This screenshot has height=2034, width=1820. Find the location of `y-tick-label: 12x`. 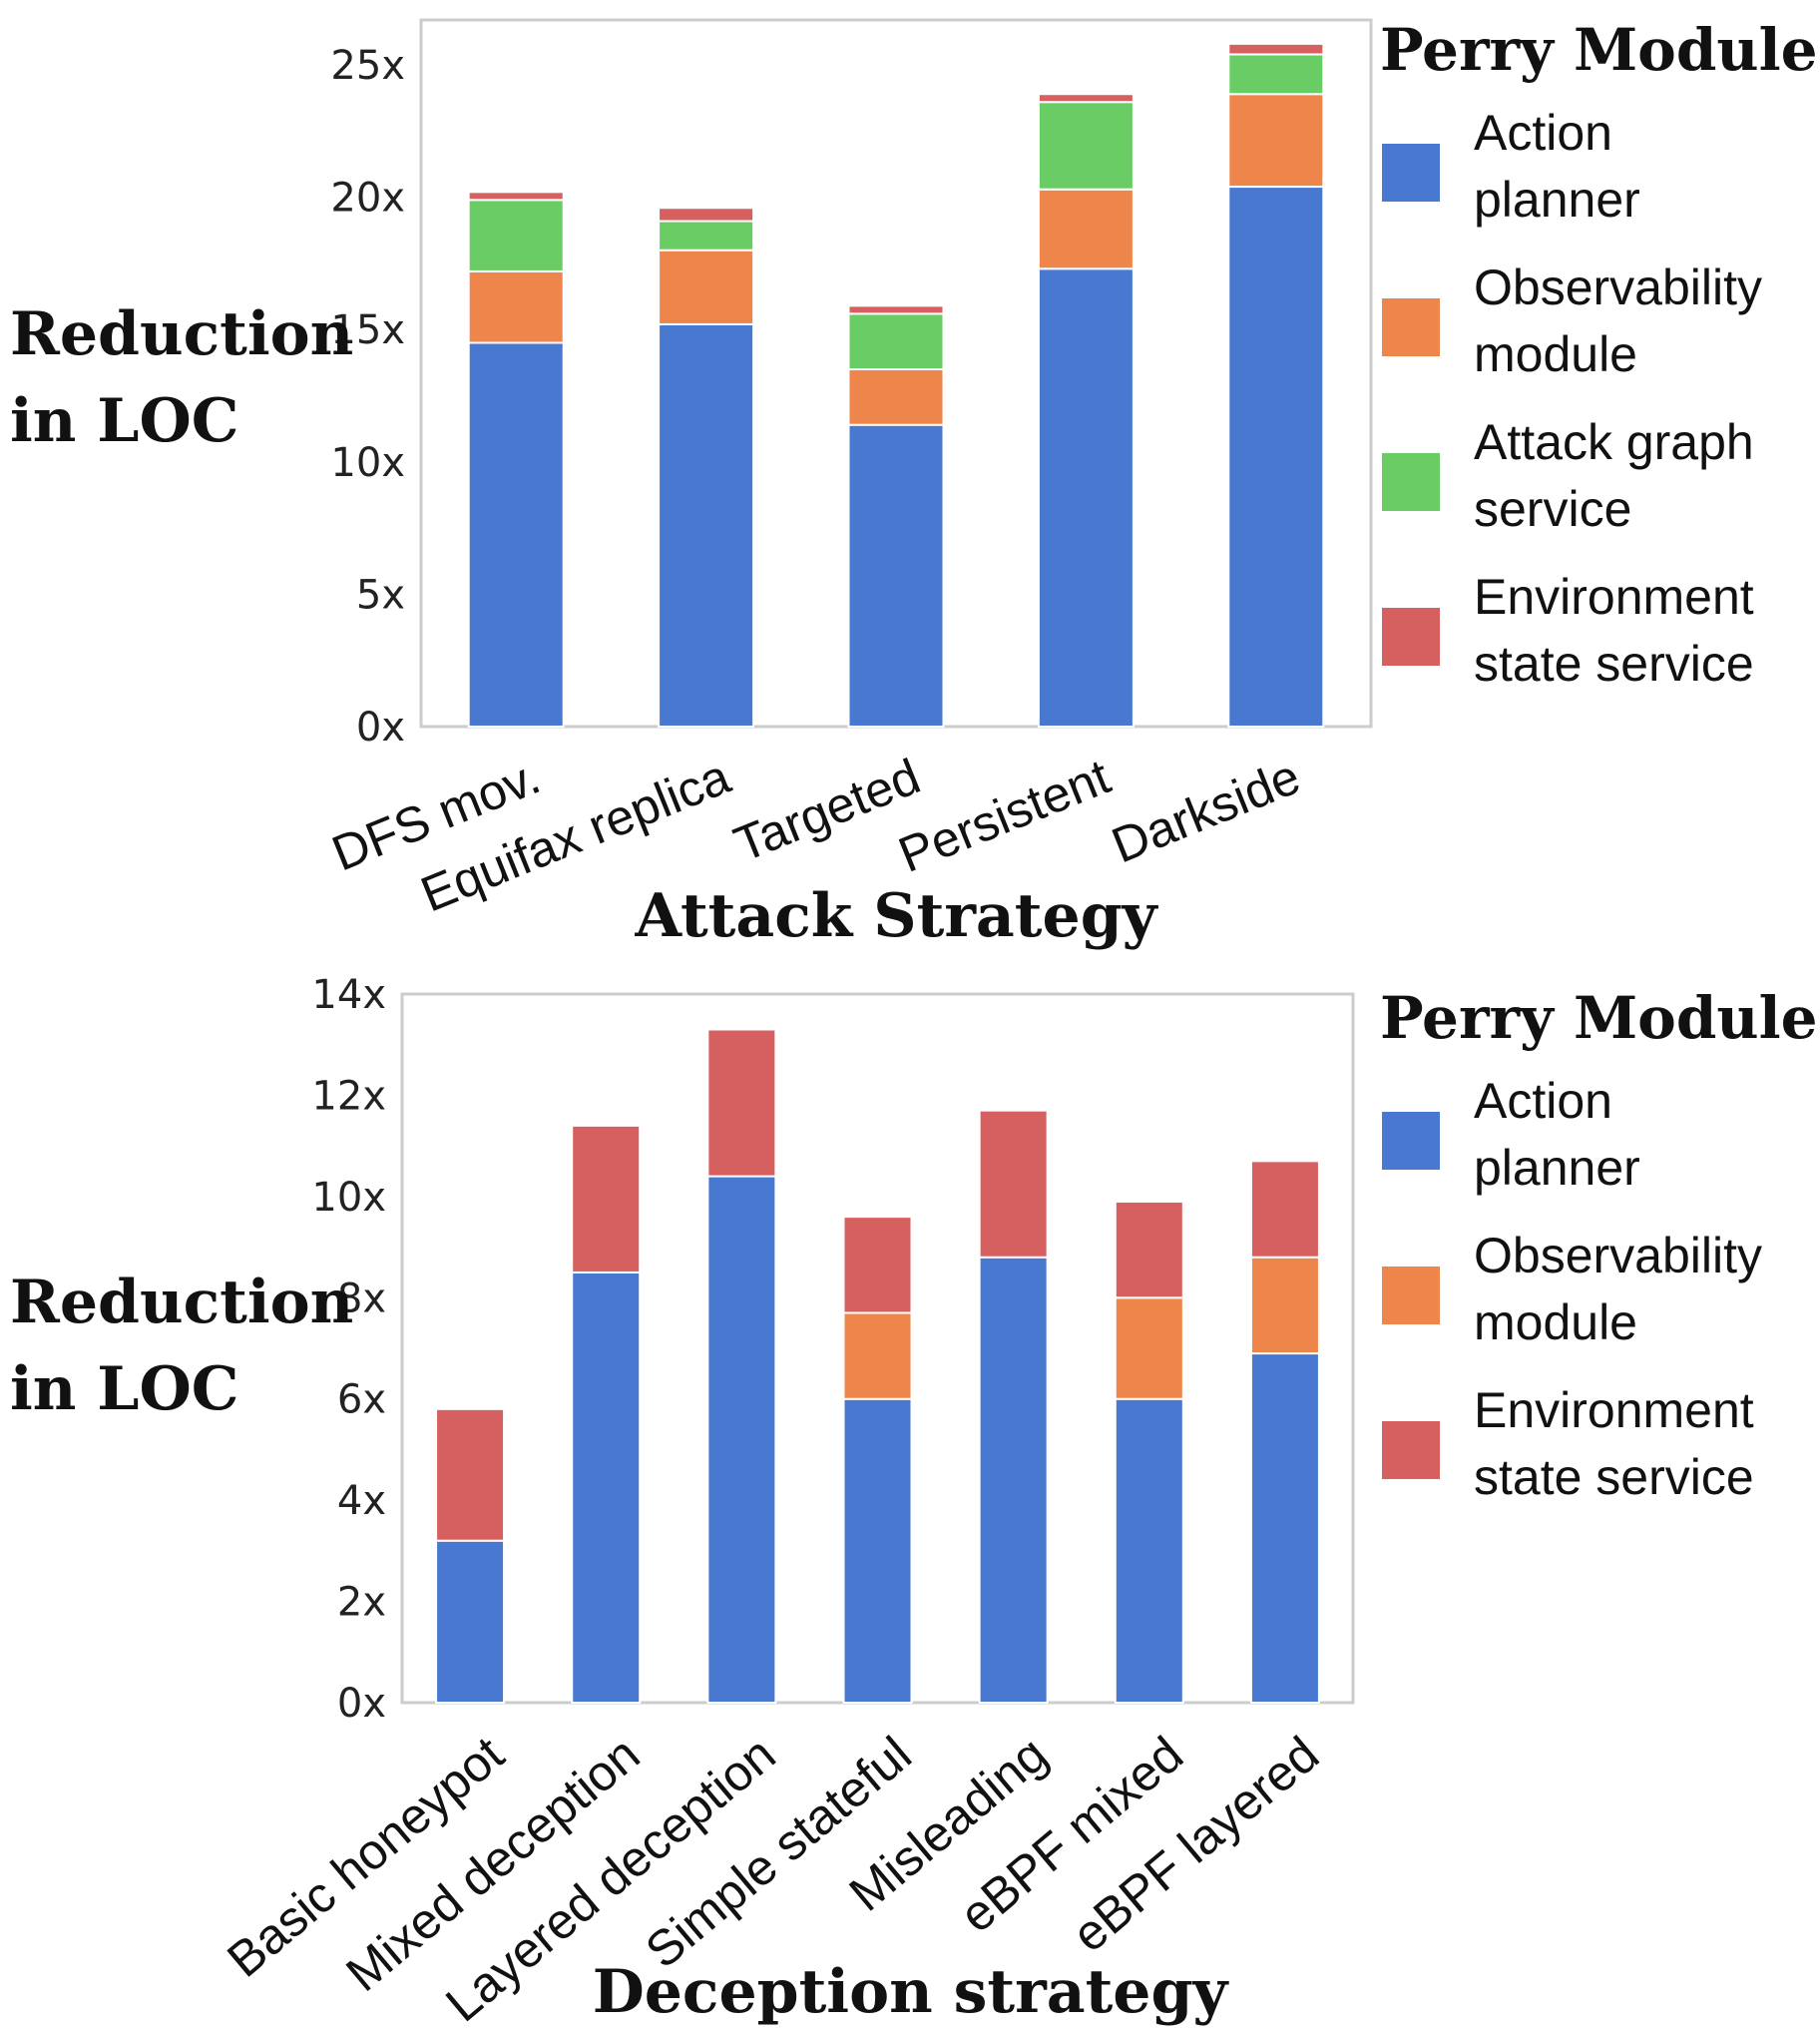

y-tick-label: 12x is located at coordinates (348, 1096).